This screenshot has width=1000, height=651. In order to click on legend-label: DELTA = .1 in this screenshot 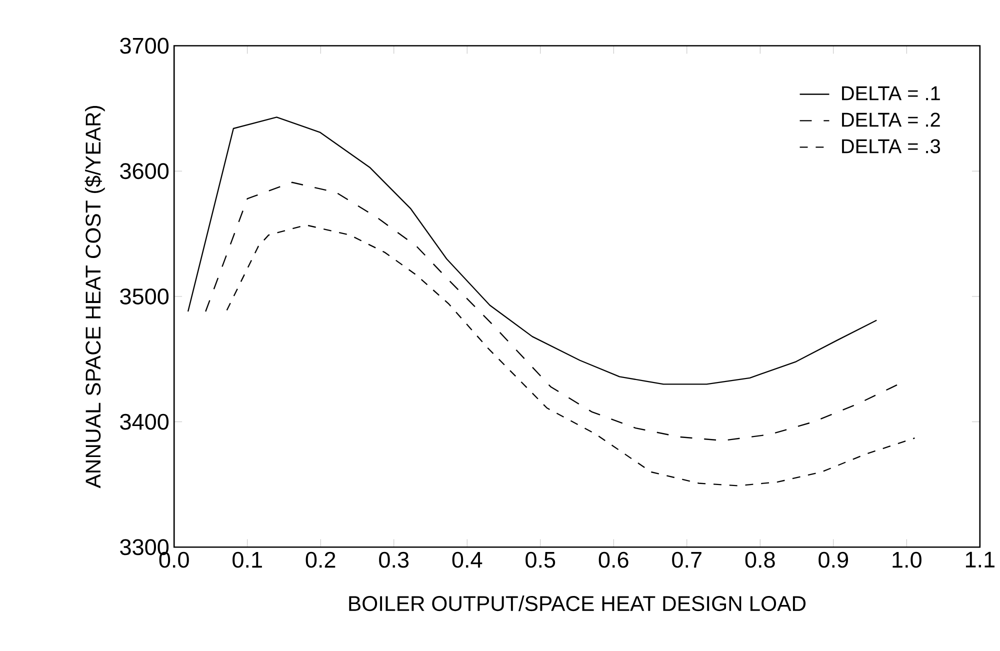, I will do `click(891, 93)`.